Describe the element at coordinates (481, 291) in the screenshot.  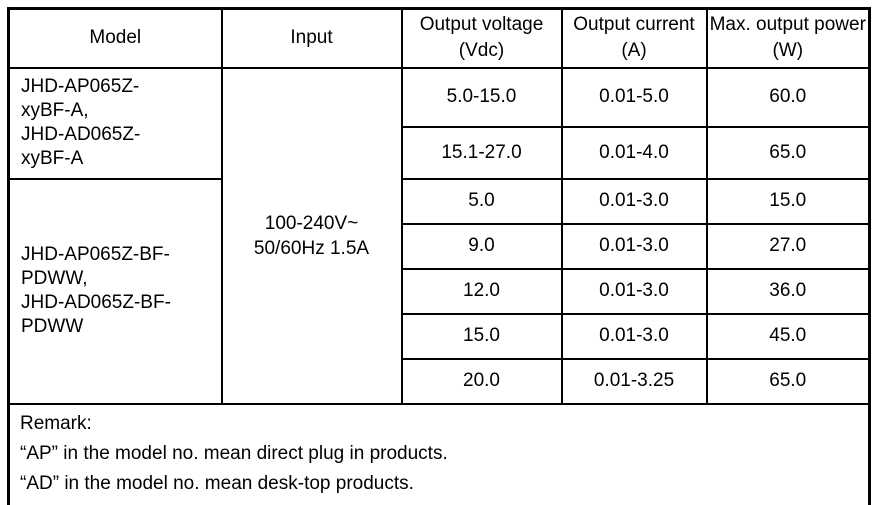
I see `voltage-cell: 12.0` at that location.